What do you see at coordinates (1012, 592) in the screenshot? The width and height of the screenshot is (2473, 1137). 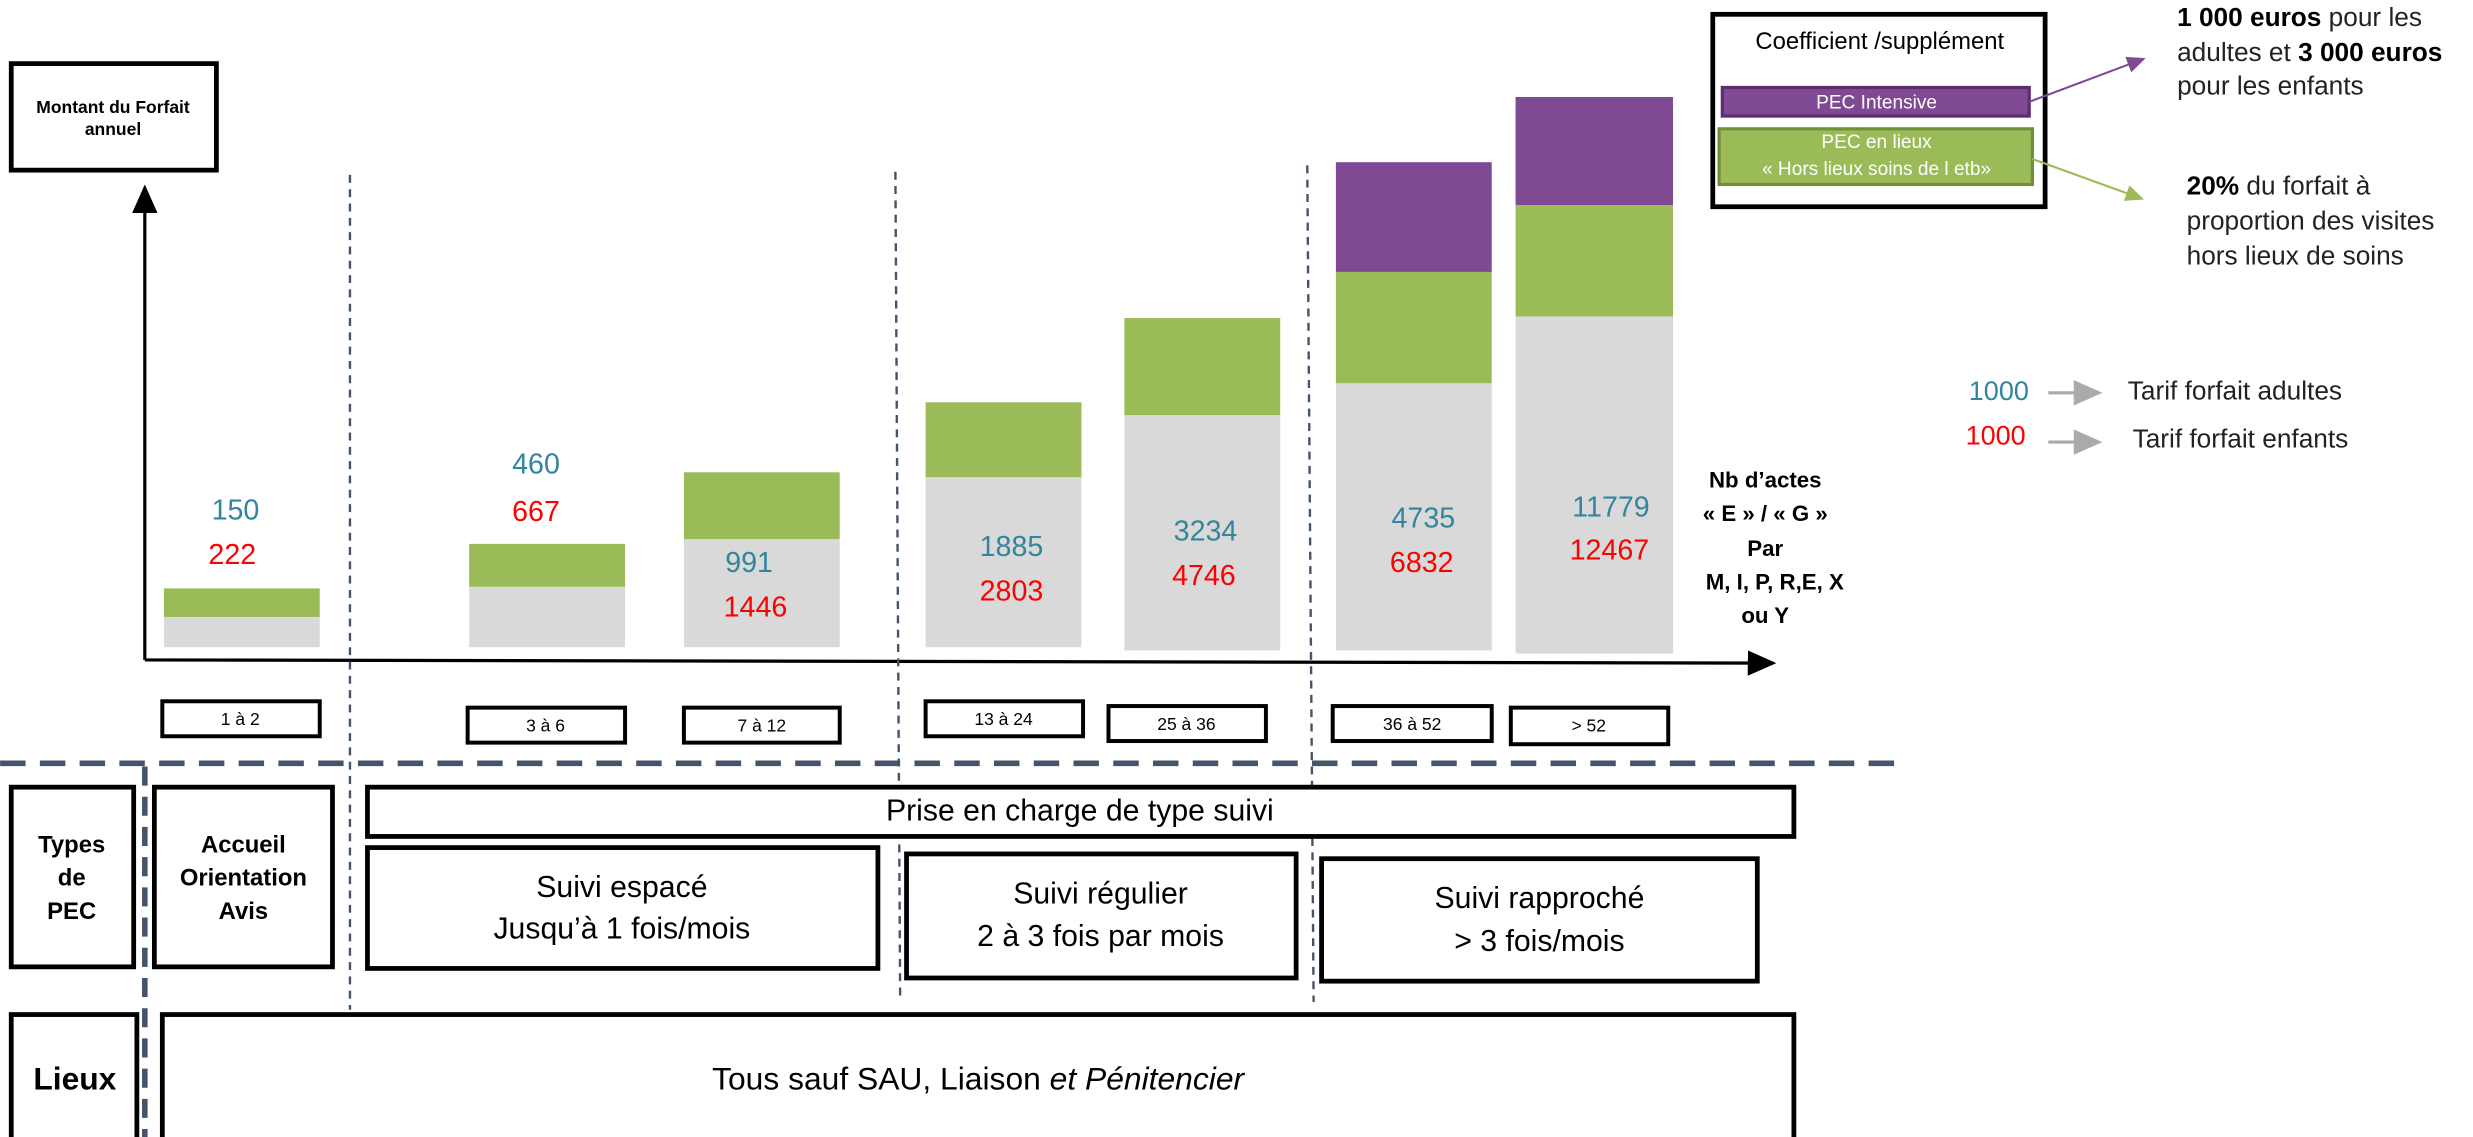 I see `child-value: 2803` at bounding box center [1012, 592].